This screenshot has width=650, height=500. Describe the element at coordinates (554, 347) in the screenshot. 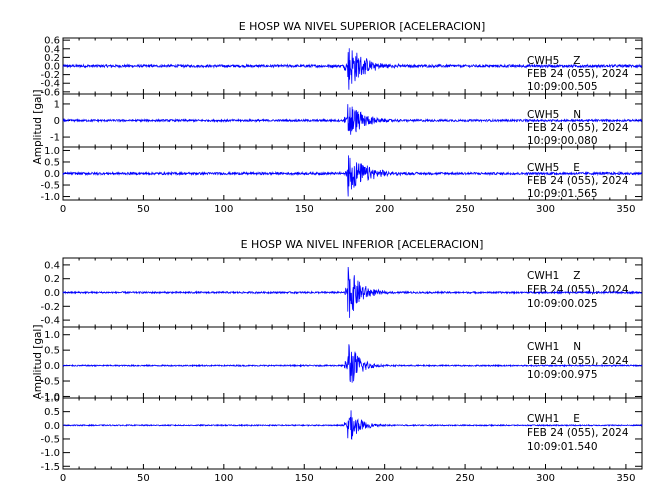

I see `station-component: CWH1 N` at that location.